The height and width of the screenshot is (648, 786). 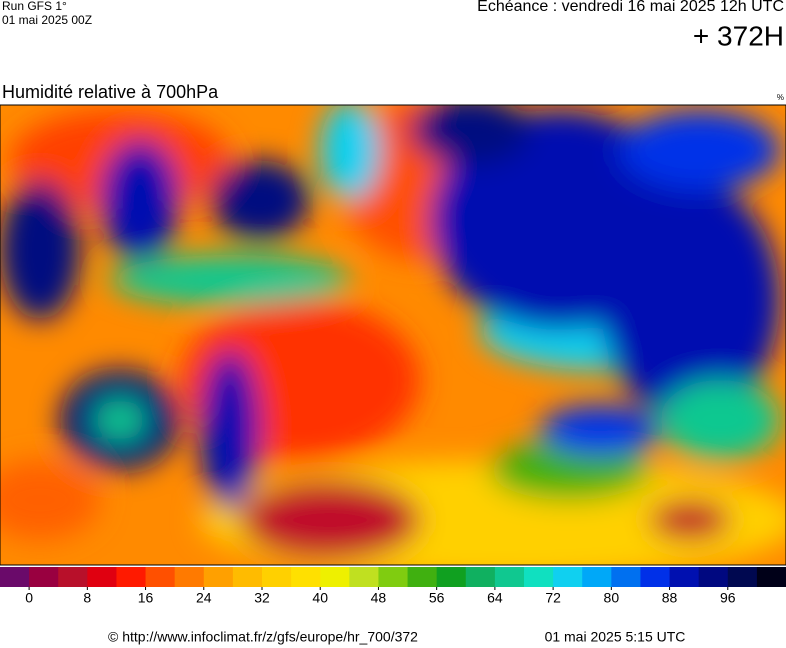 What do you see at coordinates (379, 598) in the screenshot?
I see `colorbar-tick-label: 48` at bounding box center [379, 598].